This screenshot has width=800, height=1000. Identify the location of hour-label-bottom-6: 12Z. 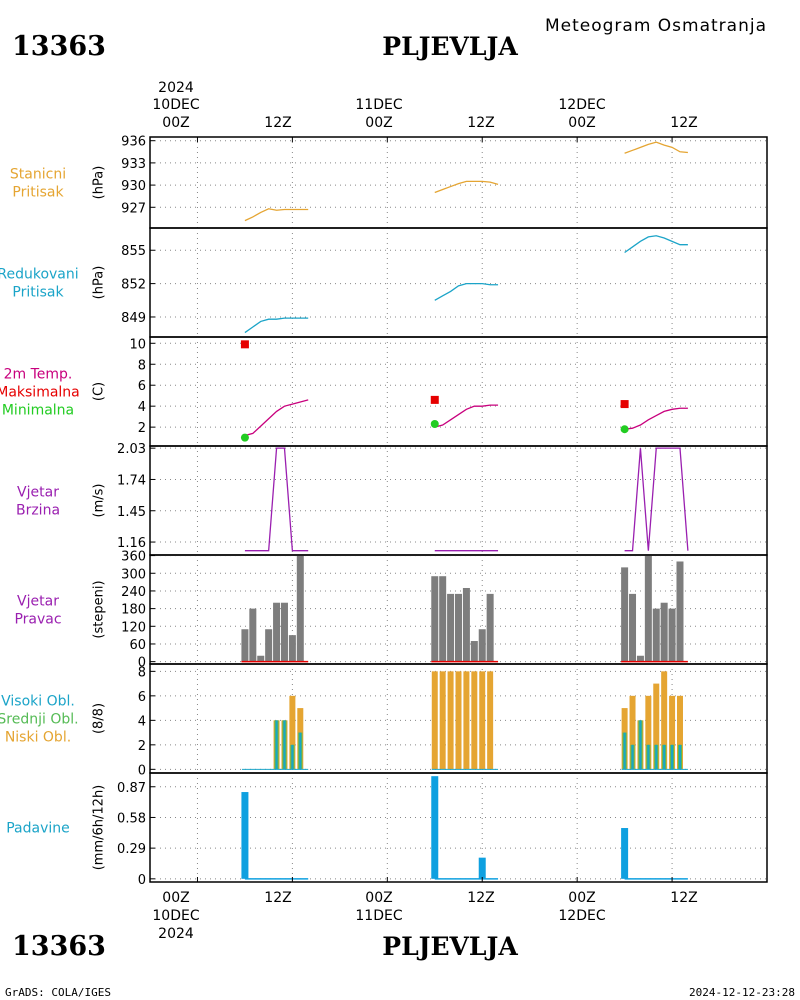
(683, 898).